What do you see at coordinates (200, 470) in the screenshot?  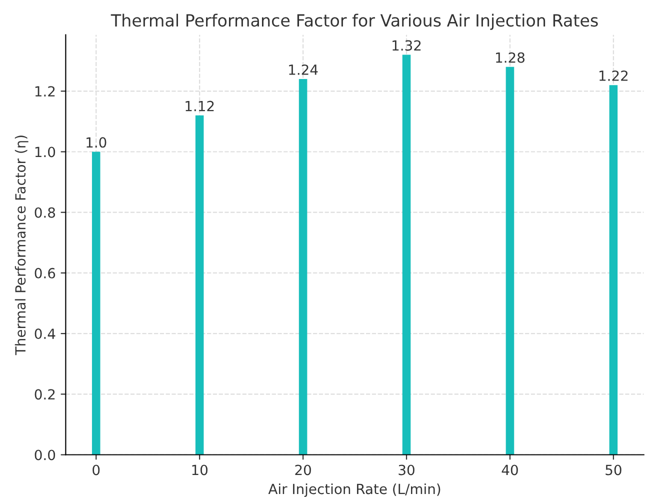 I see `x-tick-label: 10` at bounding box center [200, 470].